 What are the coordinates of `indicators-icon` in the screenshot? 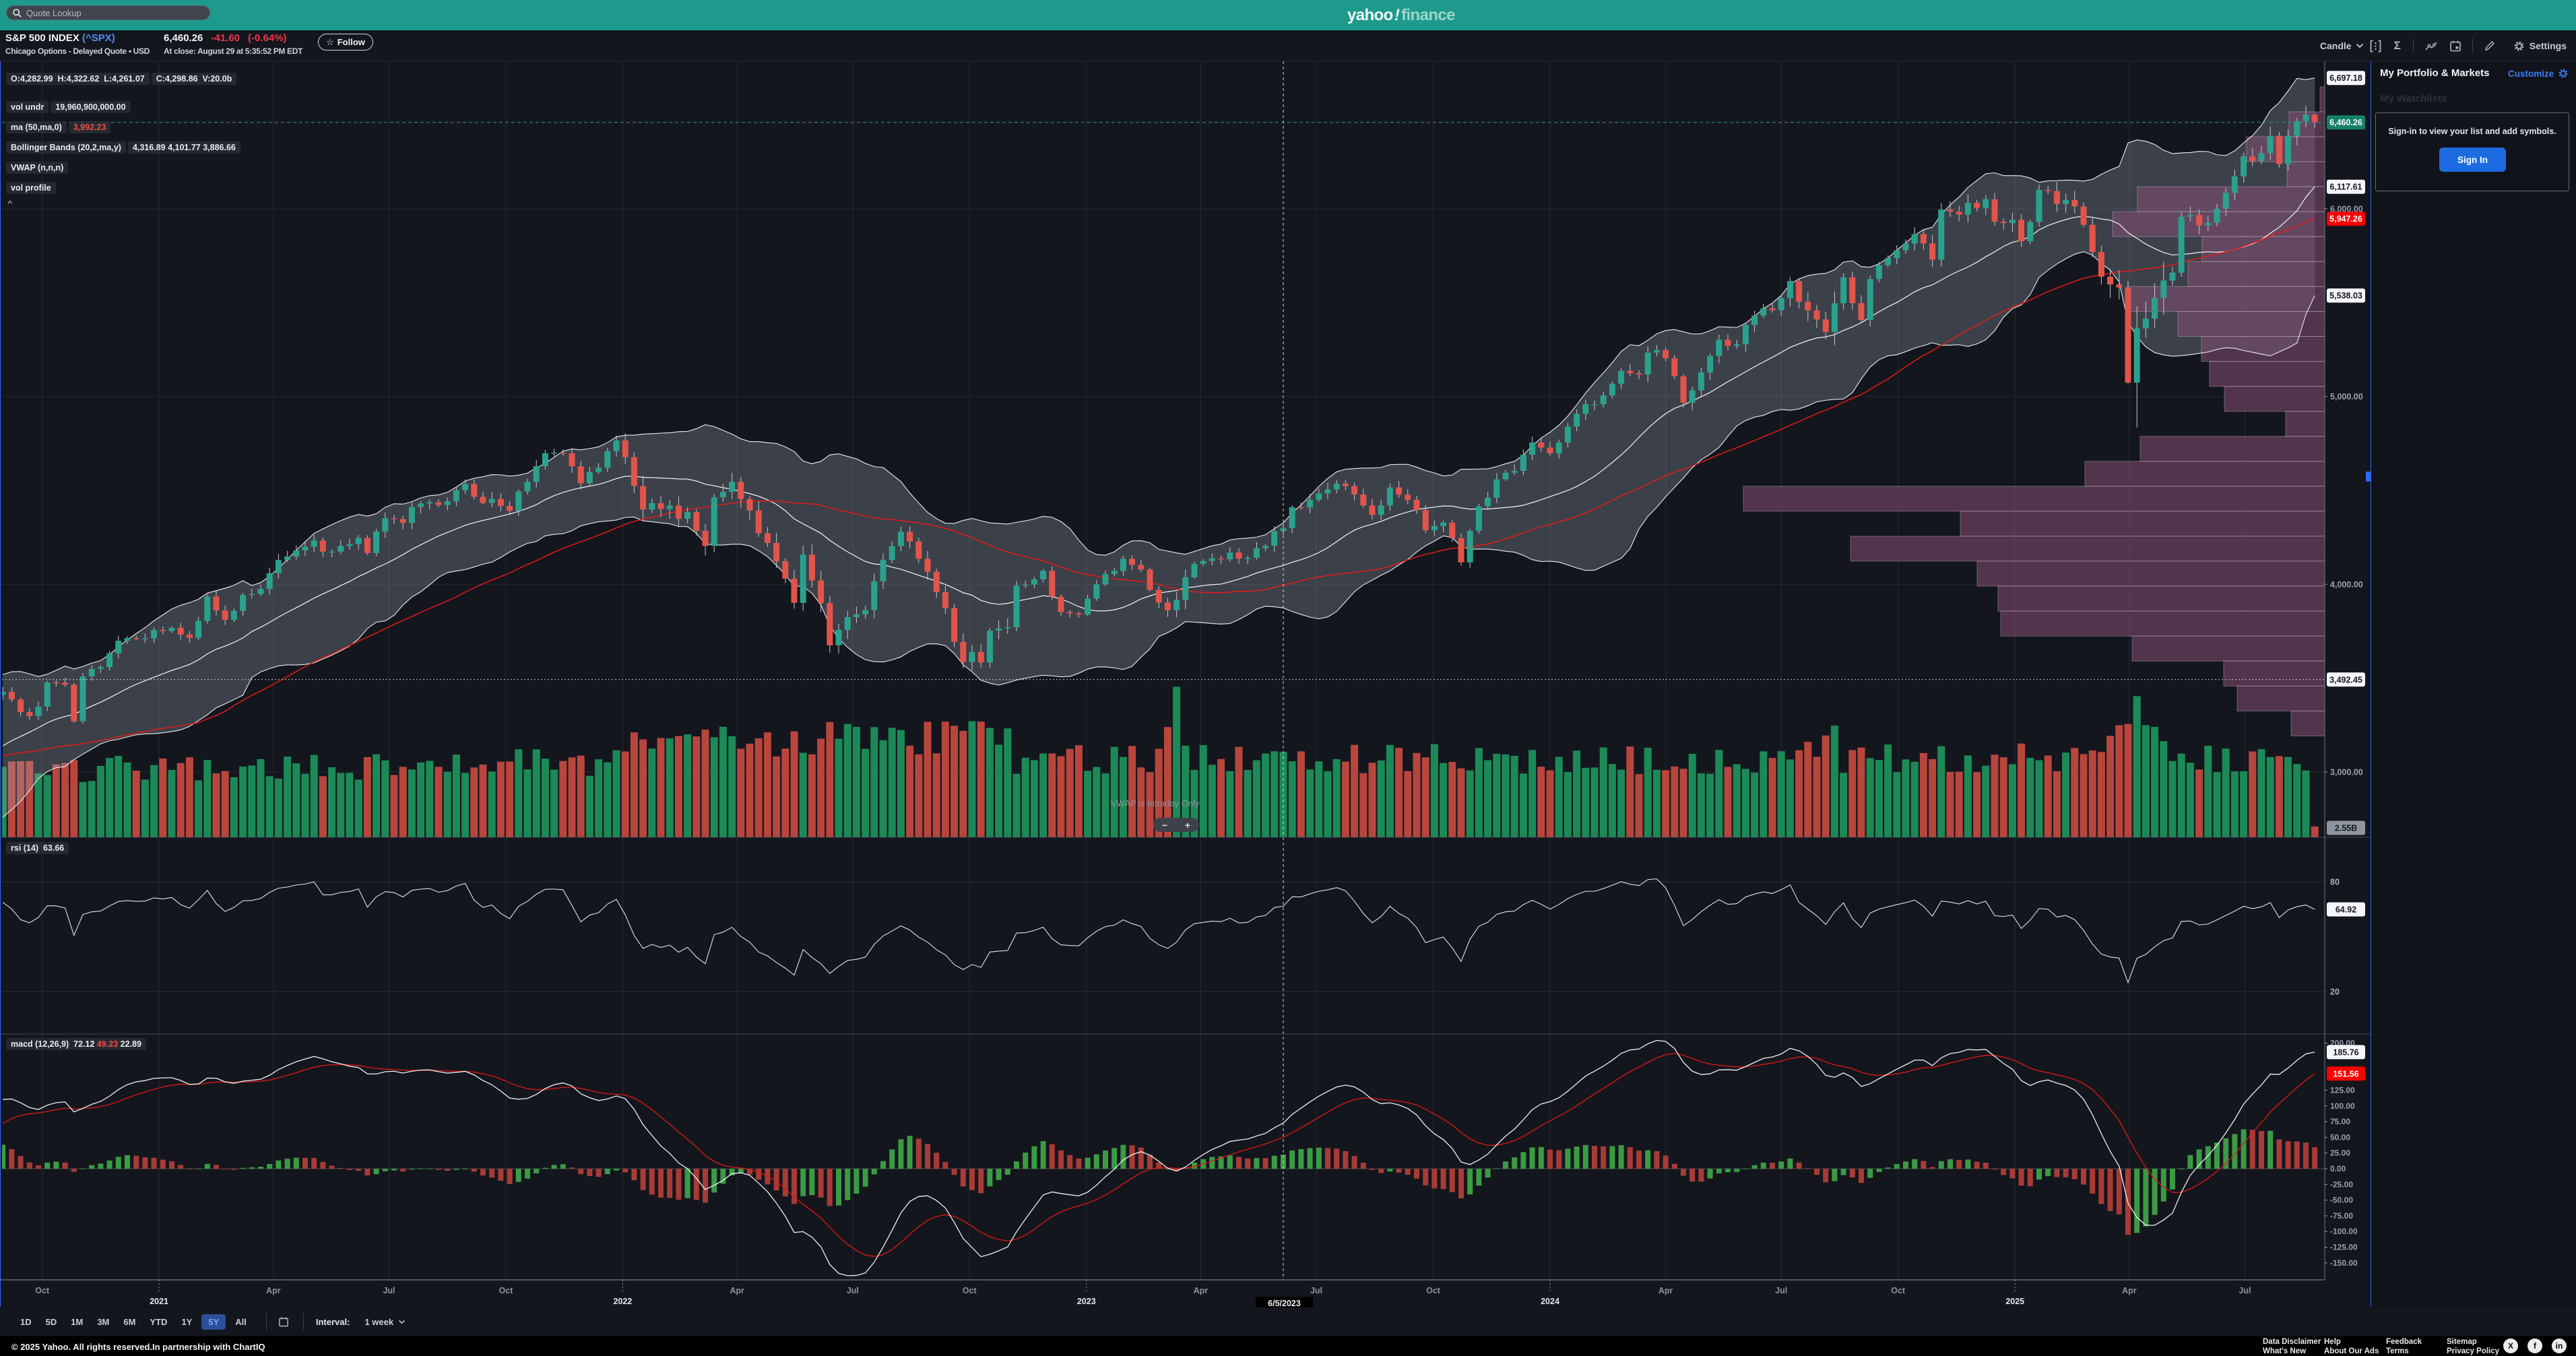 It's located at (2432, 46).